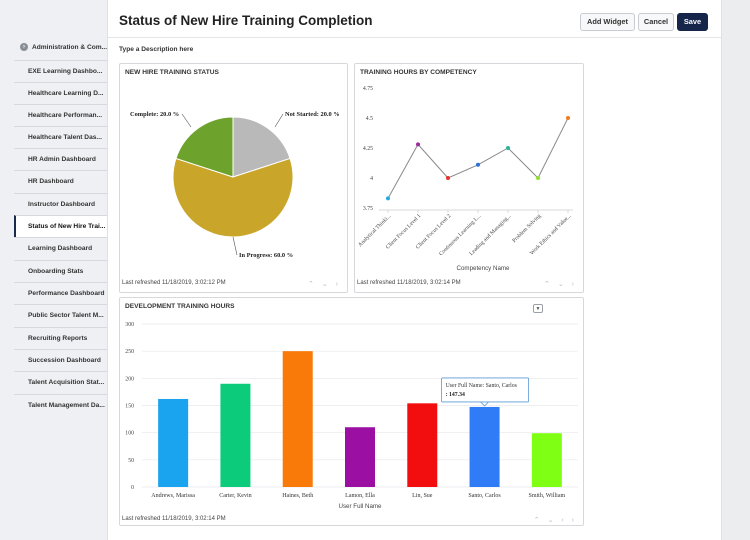 This screenshot has height=540, width=750. What do you see at coordinates (555, 520) in the screenshot?
I see `panel-nav-arrows: ⌃ ⌄ ‹ ›` at bounding box center [555, 520].